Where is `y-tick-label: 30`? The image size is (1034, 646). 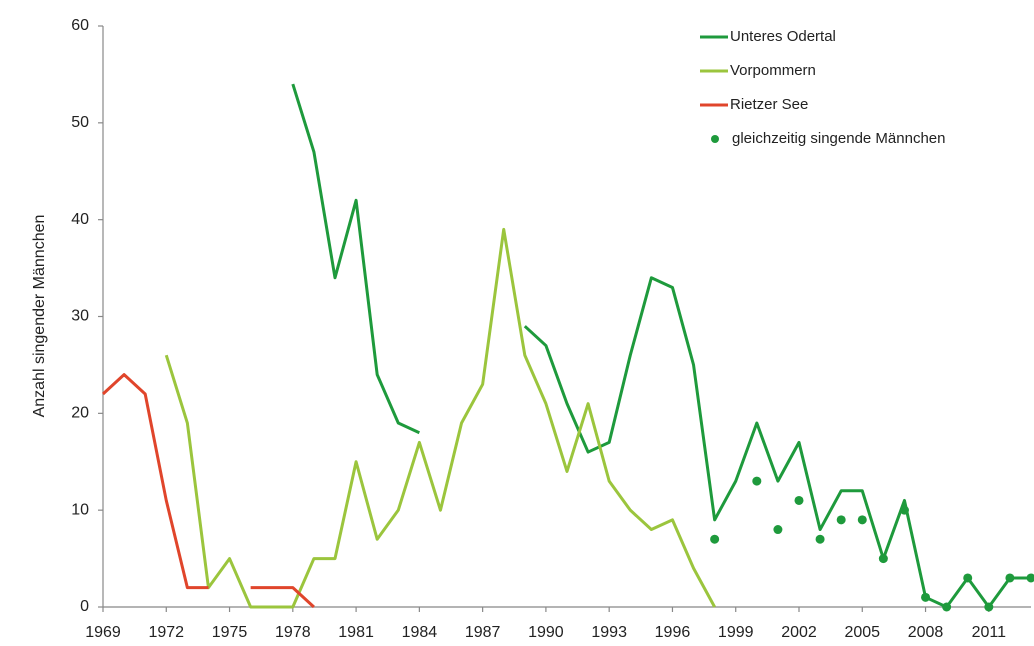 y-tick-label: 30 is located at coordinates (80, 316).